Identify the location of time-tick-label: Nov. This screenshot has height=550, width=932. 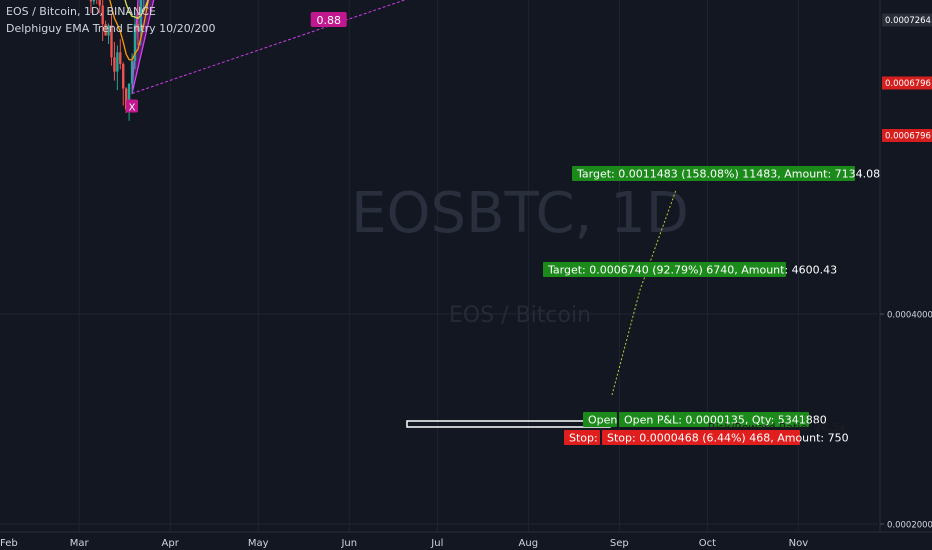
(799, 543).